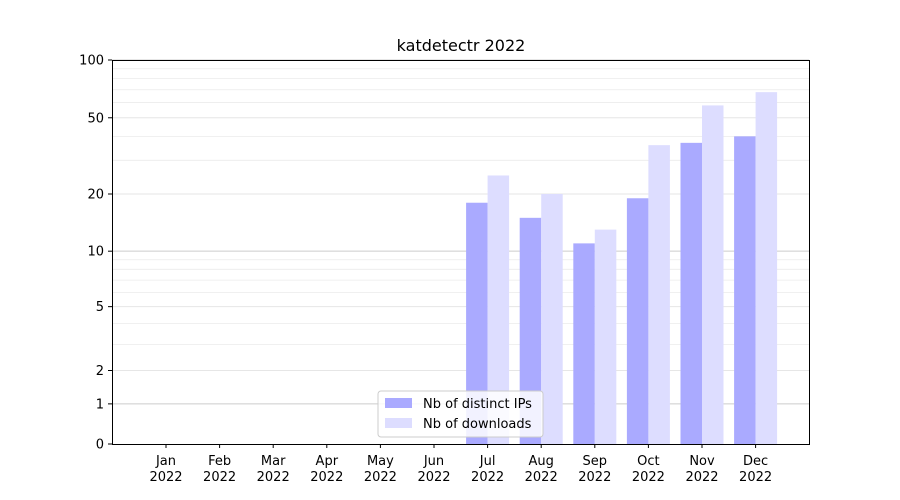 This screenshot has height=500, width=900. What do you see at coordinates (648, 469) in the screenshot?
I see `x-tick-label: Oct 2022` at bounding box center [648, 469].